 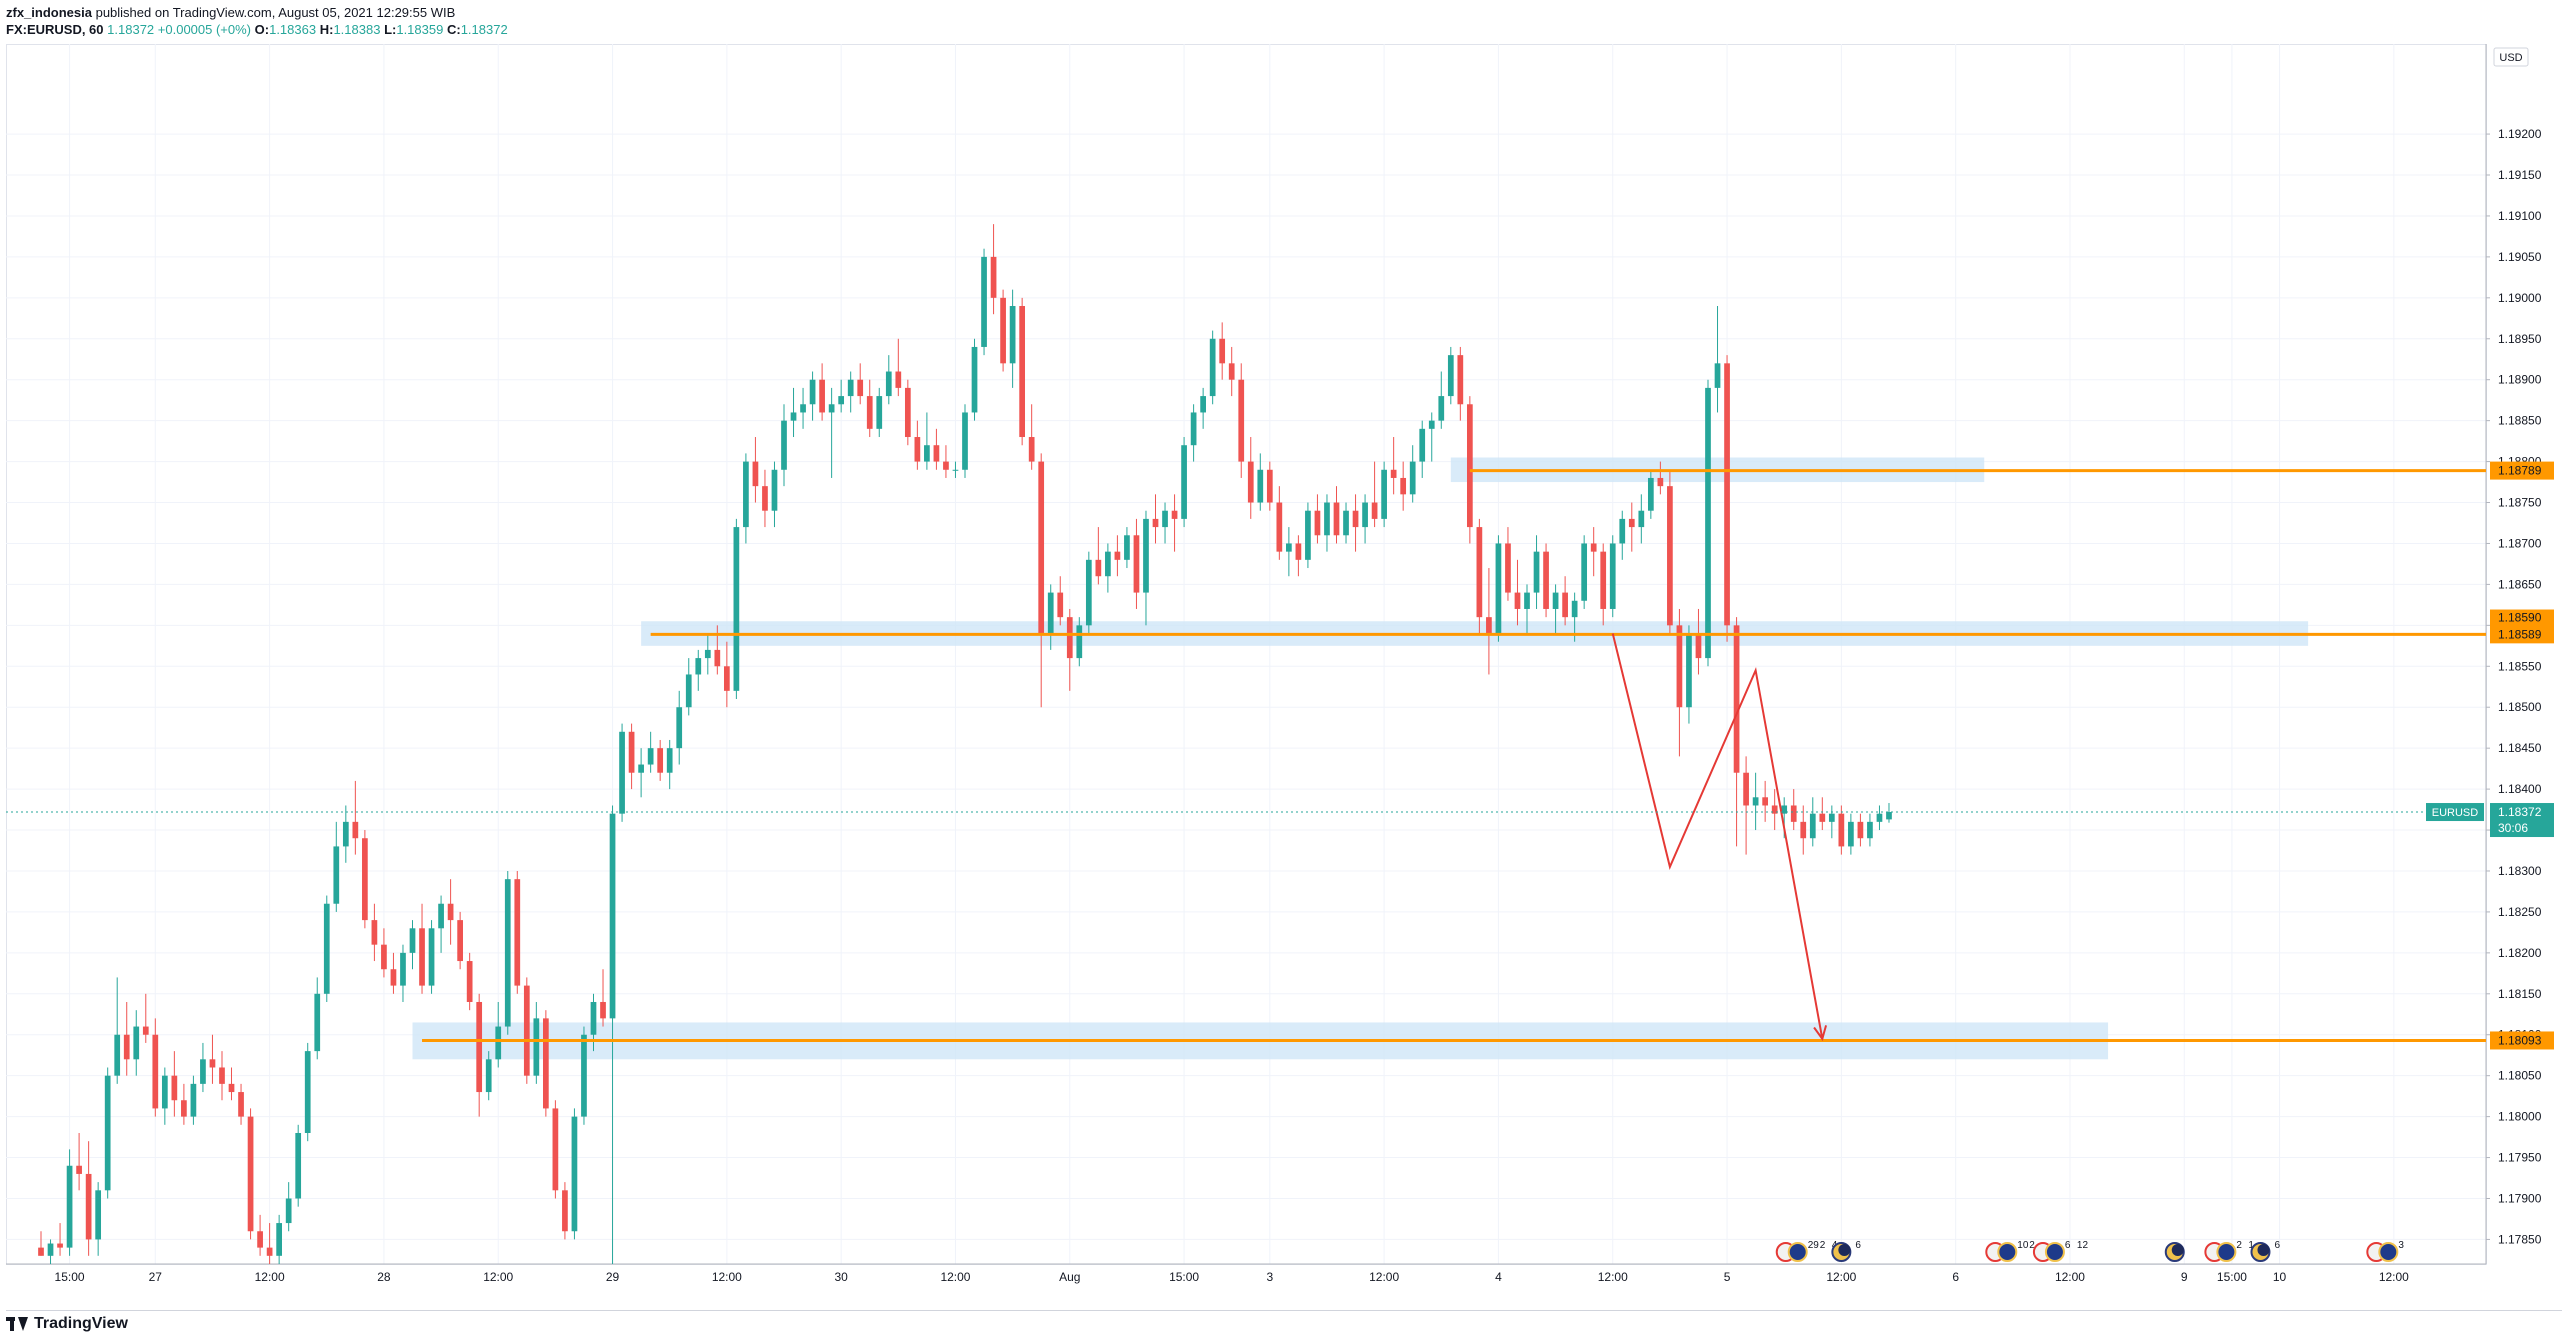 I want to click on x-tick-label: 5, so click(x=1727, y=1277).